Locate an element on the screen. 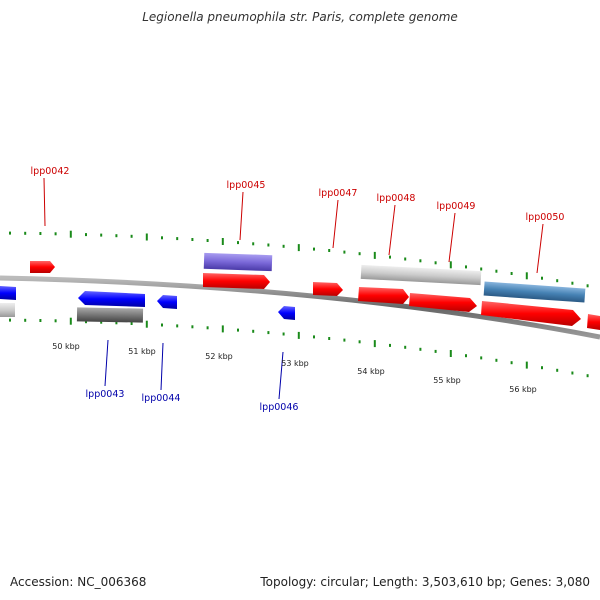 Image resolution: width=600 pixels, height=600 pixels. scale-label-50kbp: 50 kbp is located at coordinates (66, 346).